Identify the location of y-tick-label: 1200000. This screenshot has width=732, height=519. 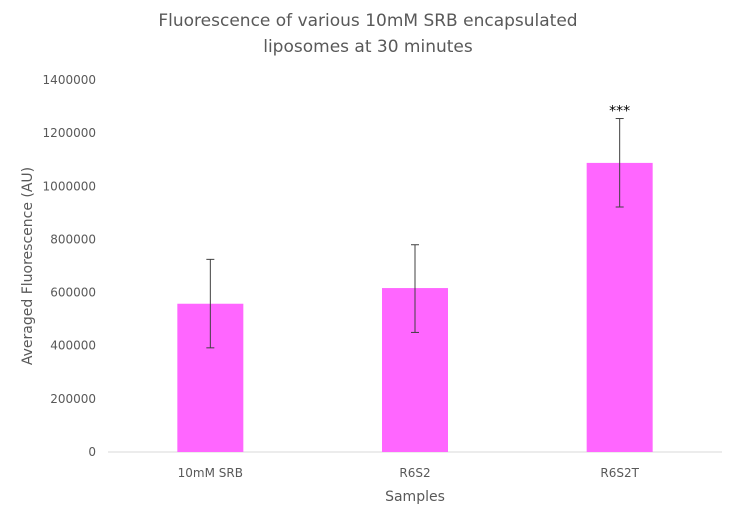
(69, 133).